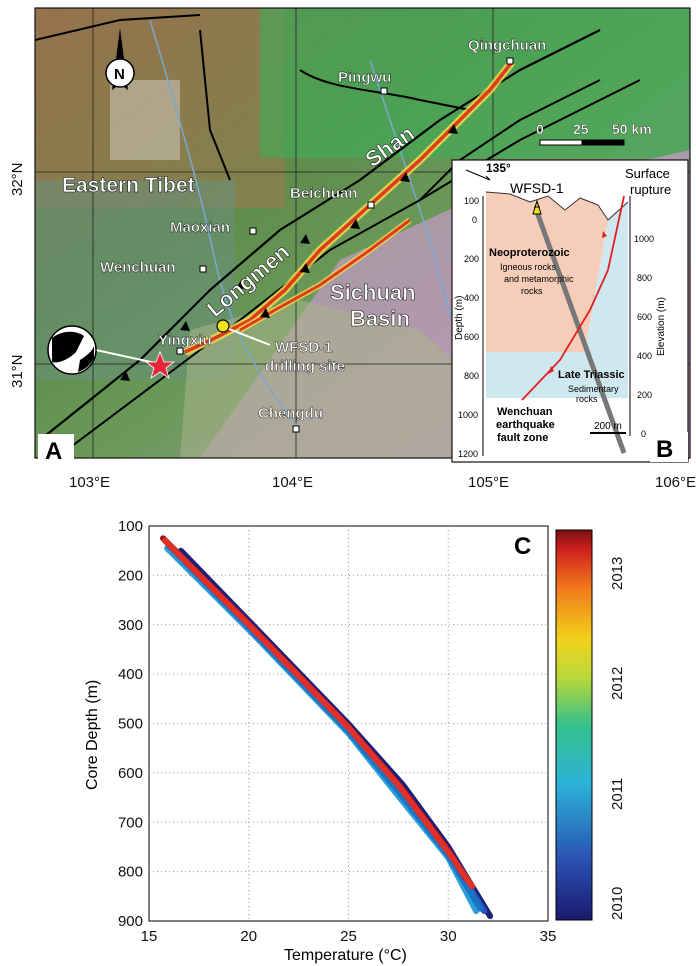  What do you see at coordinates (537, 207) in the screenshot?
I see `derrick-icon` at bounding box center [537, 207].